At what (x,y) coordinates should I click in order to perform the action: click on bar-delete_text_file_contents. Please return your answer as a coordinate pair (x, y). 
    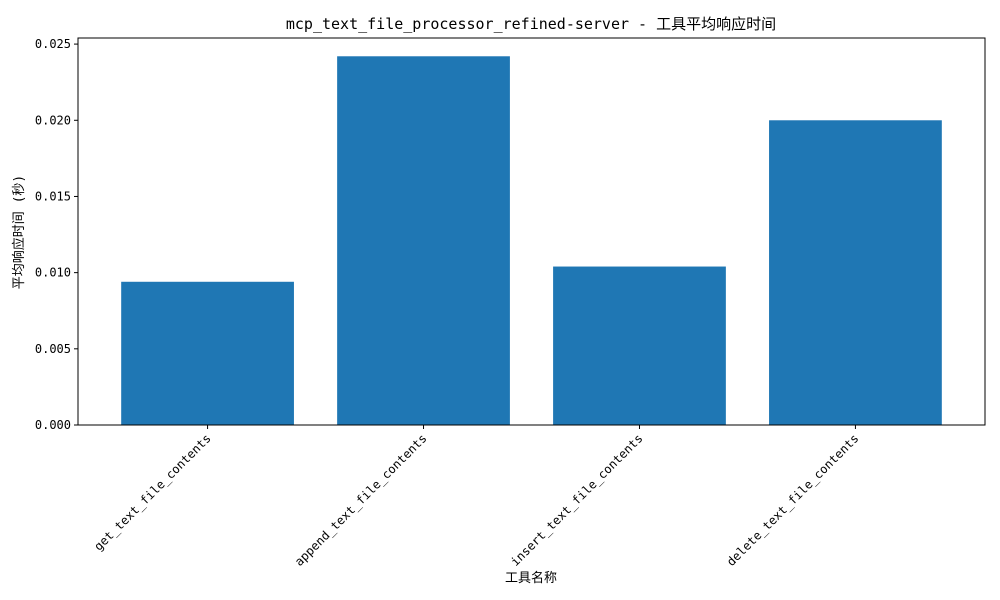
    Looking at the image, I should click on (855, 272).